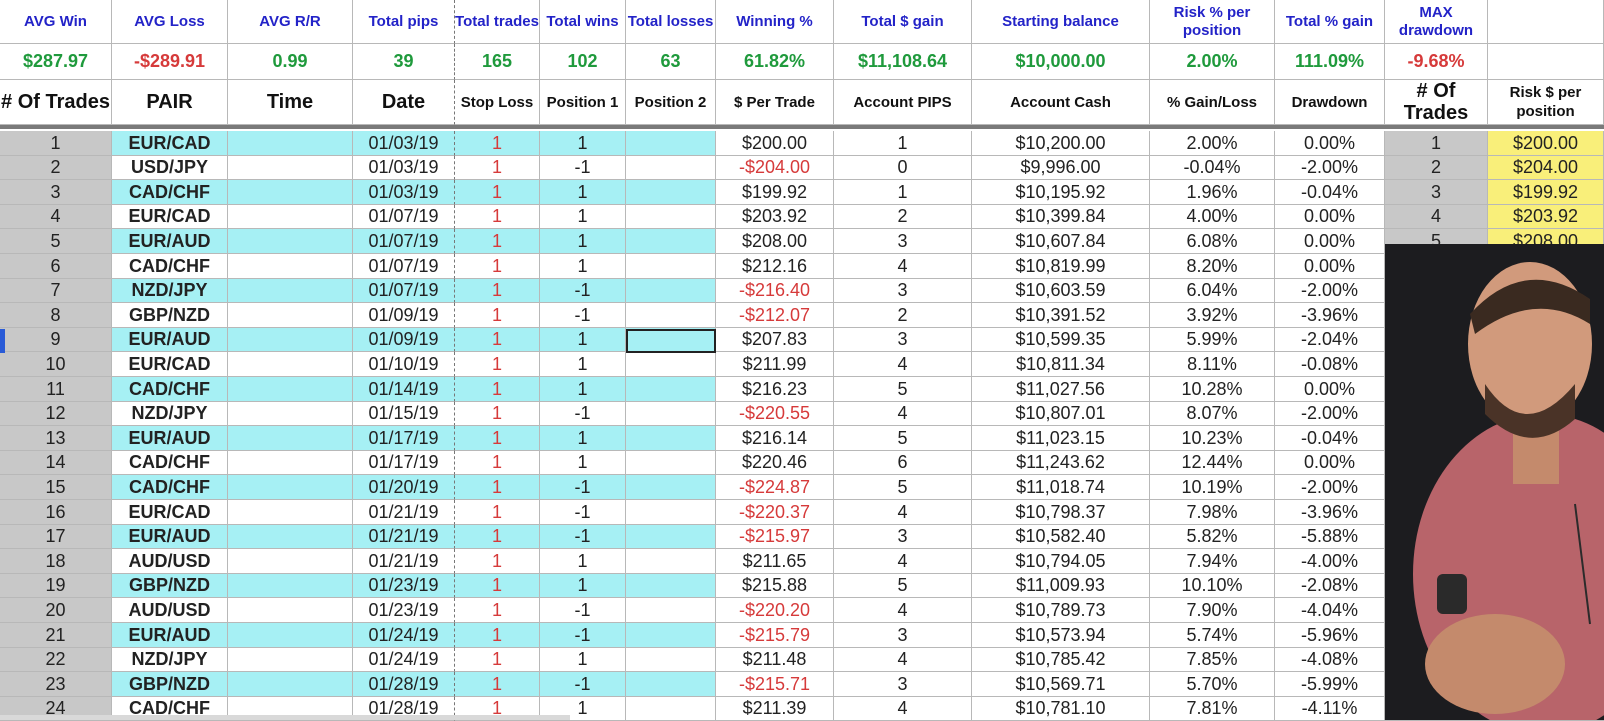 The height and width of the screenshot is (721, 1604). What do you see at coordinates (1061, 241) in the screenshot?
I see `cell-account-cash: $10,607.84` at bounding box center [1061, 241].